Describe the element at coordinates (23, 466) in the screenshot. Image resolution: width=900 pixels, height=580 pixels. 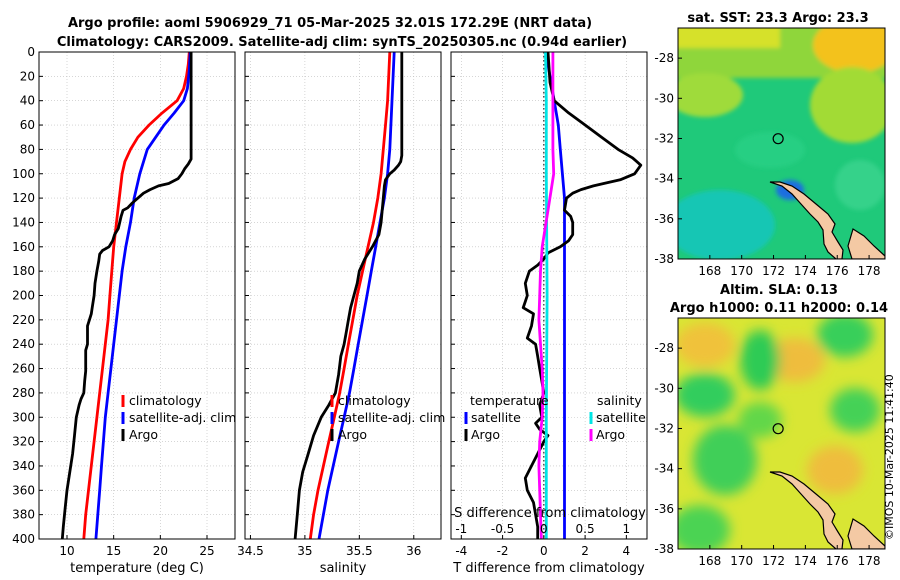
I see `temperature-ytick-label: 340` at that location.